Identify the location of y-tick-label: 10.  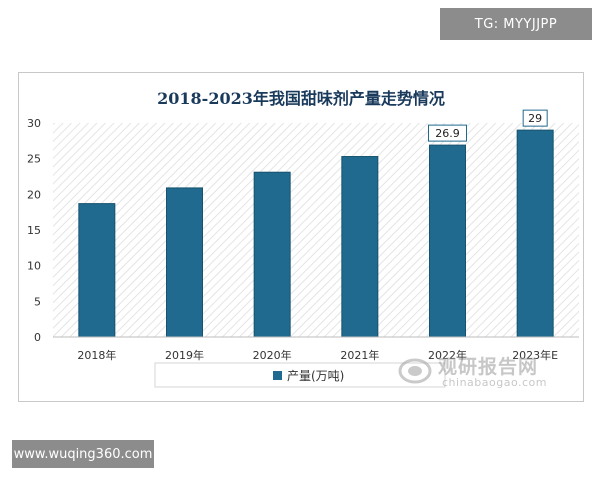
(34, 266).